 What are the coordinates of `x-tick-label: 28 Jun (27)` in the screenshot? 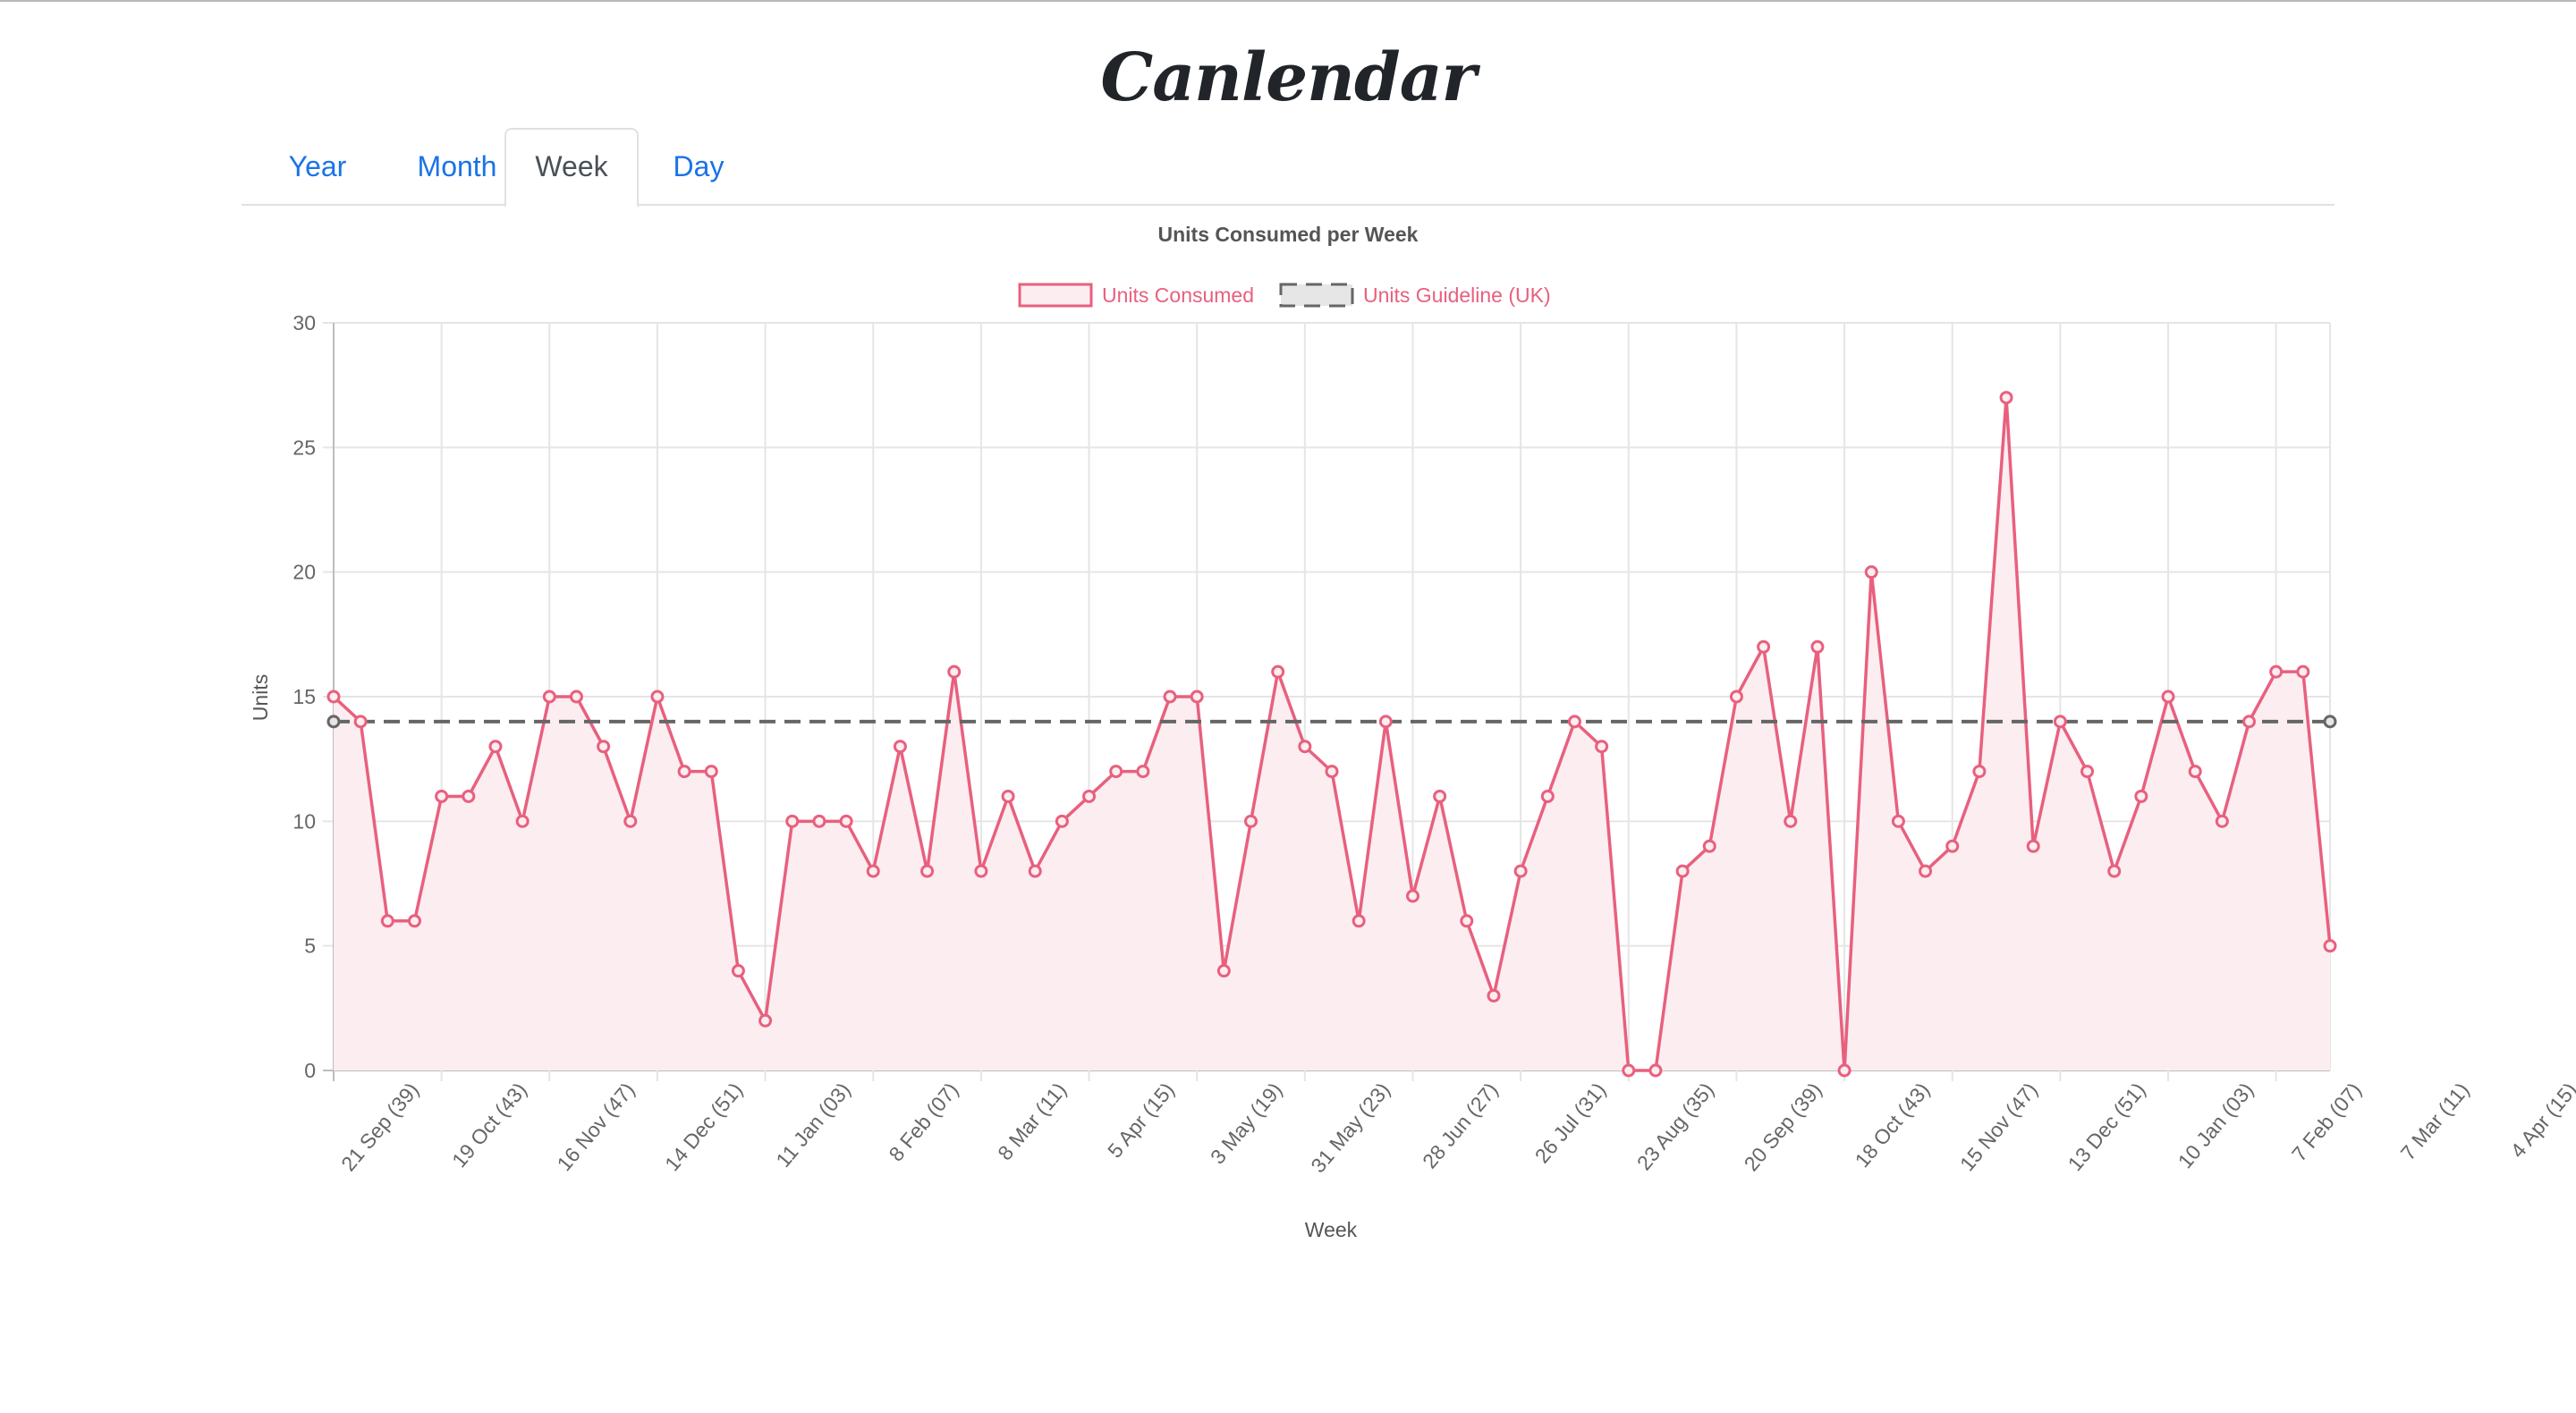 It's located at (1460, 1126).